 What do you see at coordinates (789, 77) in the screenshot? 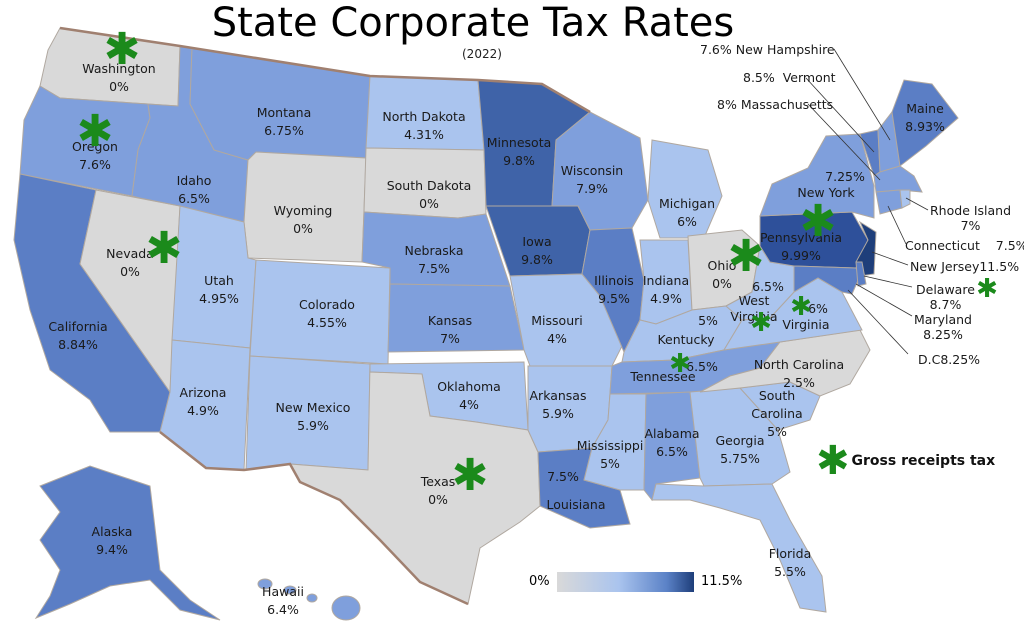
I see `label-vermont: 8.5% Vermont` at bounding box center [789, 77].